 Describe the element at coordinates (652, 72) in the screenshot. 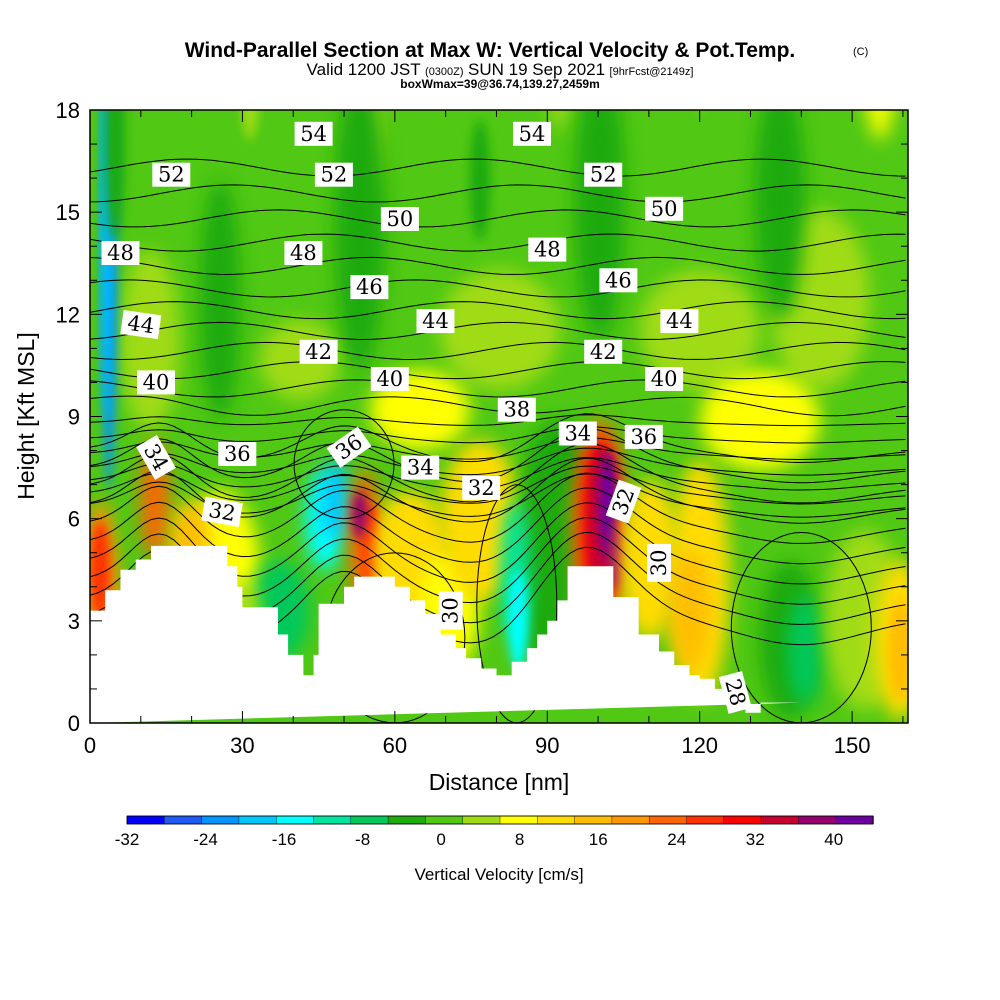

I see `forecast-info: [9hrFcst@2149z]` at that location.